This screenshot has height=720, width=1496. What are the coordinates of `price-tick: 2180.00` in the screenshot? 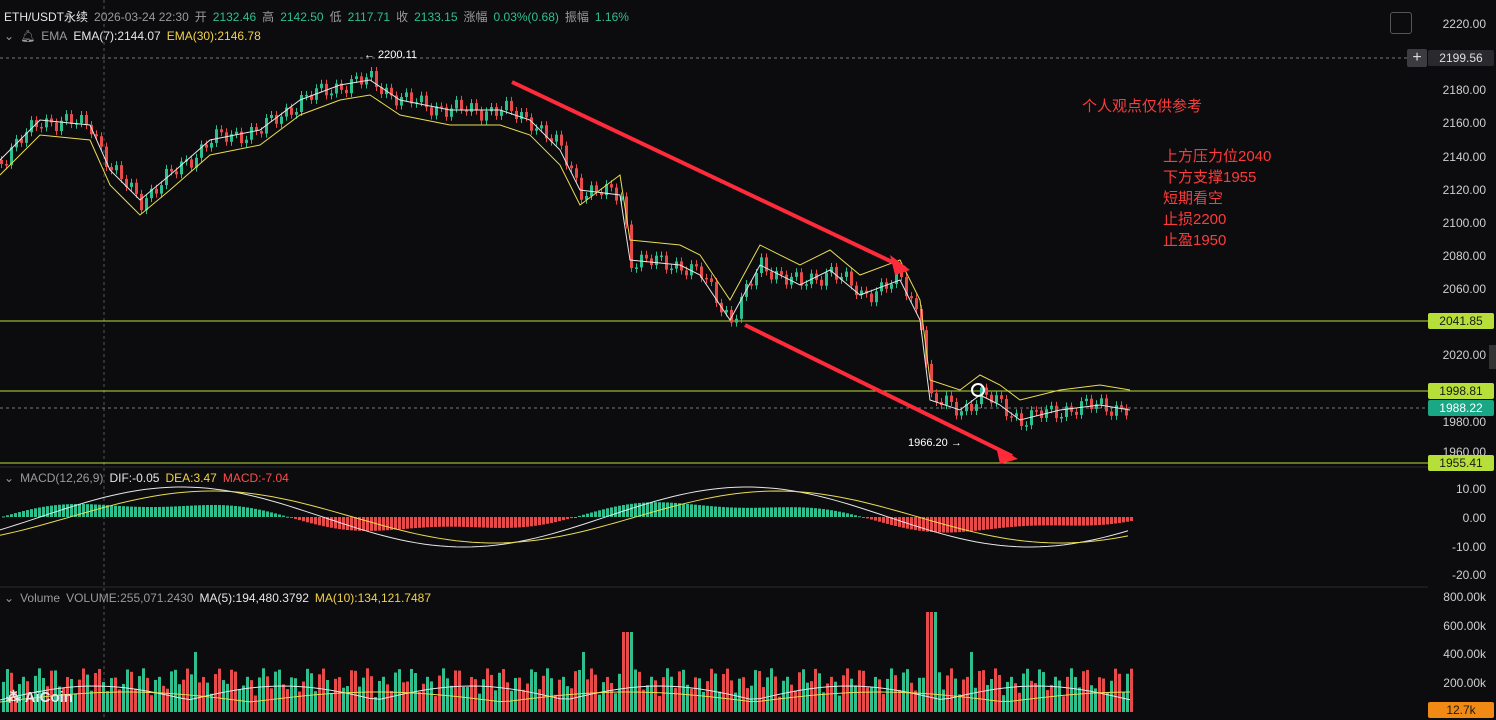 It's located at (1464, 90).